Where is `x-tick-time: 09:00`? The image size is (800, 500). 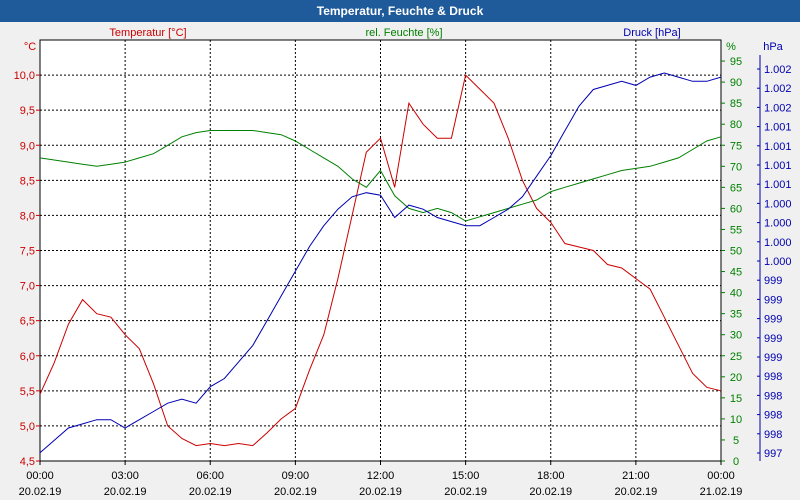
x-tick-time: 09:00 is located at coordinates (296, 476).